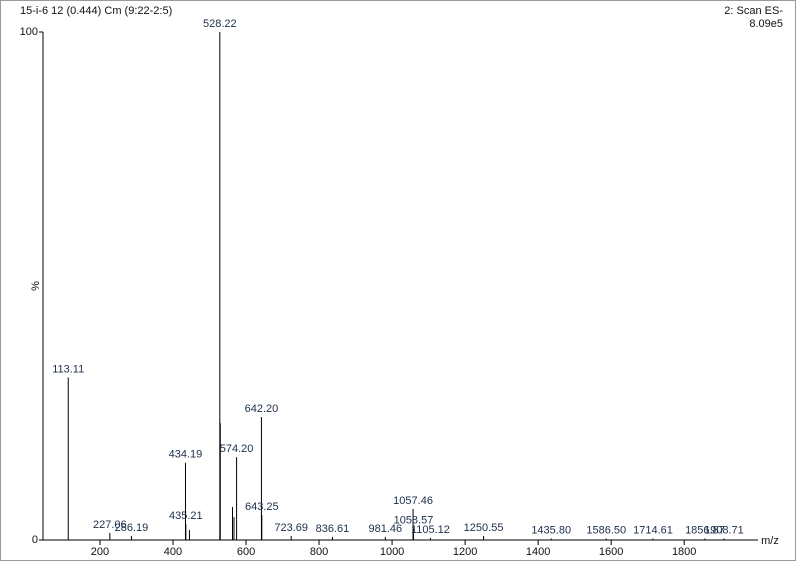 The width and height of the screenshot is (800, 571). I want to click on peak-label: 1908.71, so click(724, 530).